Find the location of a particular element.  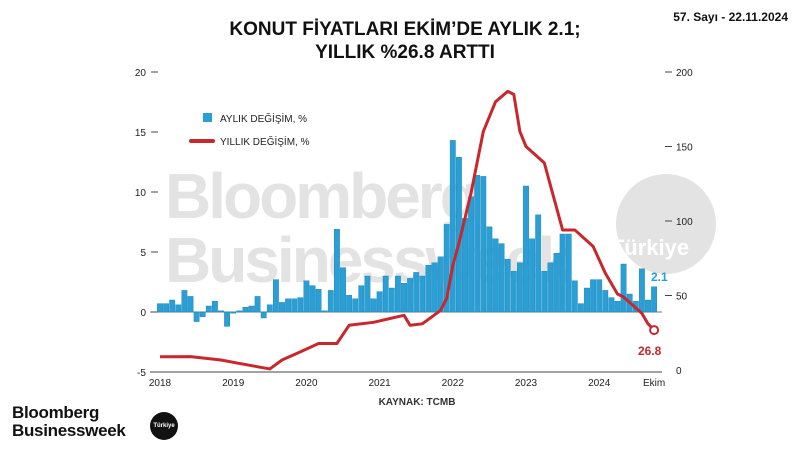

x-tick-label: 2020 is located at coordinates (306, 383).